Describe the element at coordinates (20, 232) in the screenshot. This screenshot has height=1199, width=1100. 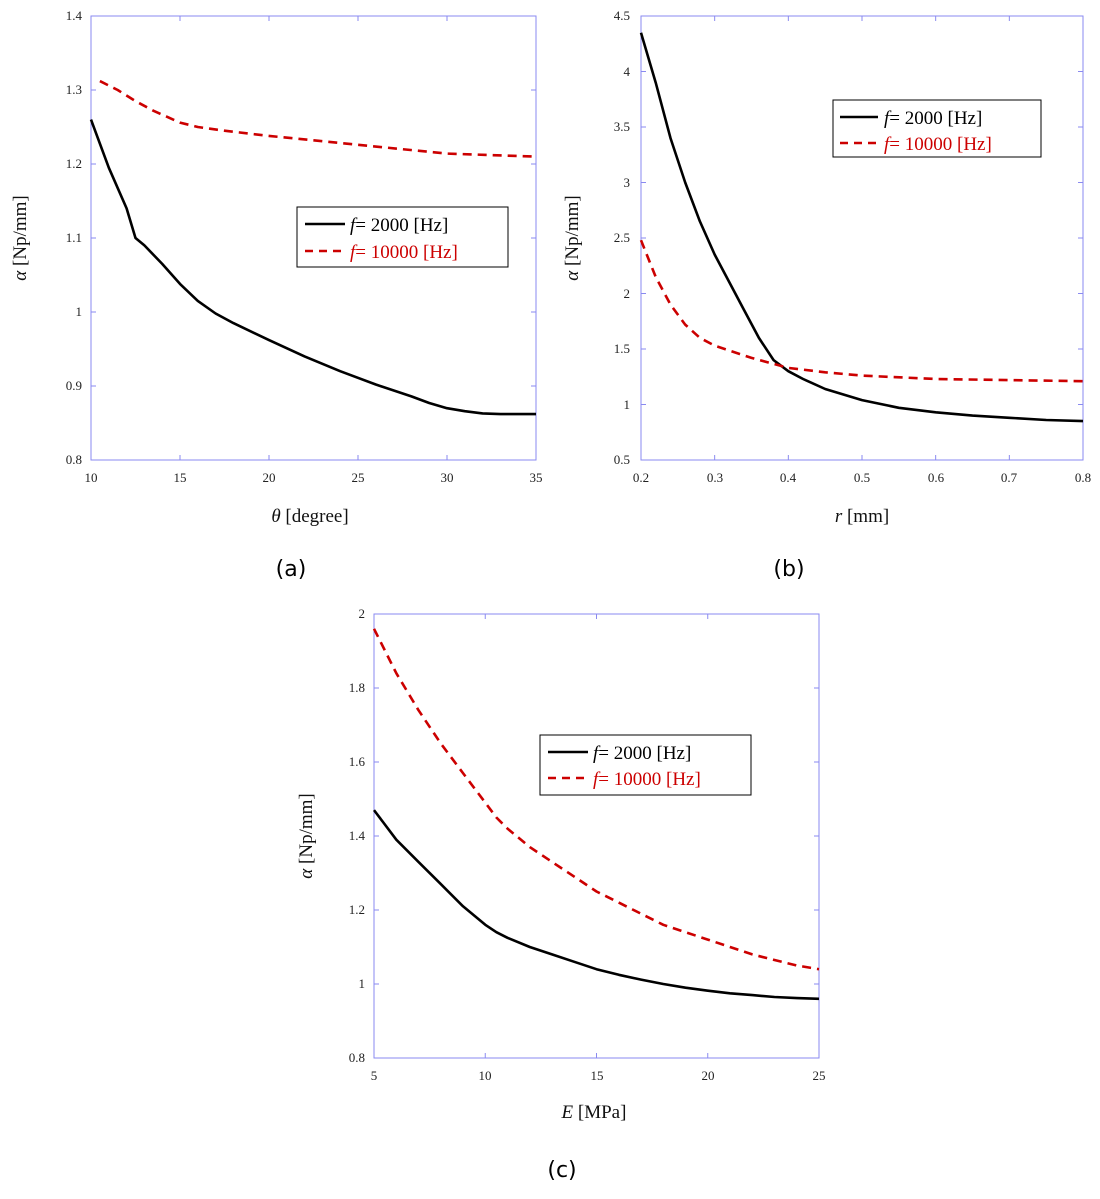
I see `chart-a-y-axis-unit: [Np/mm]` at that location.